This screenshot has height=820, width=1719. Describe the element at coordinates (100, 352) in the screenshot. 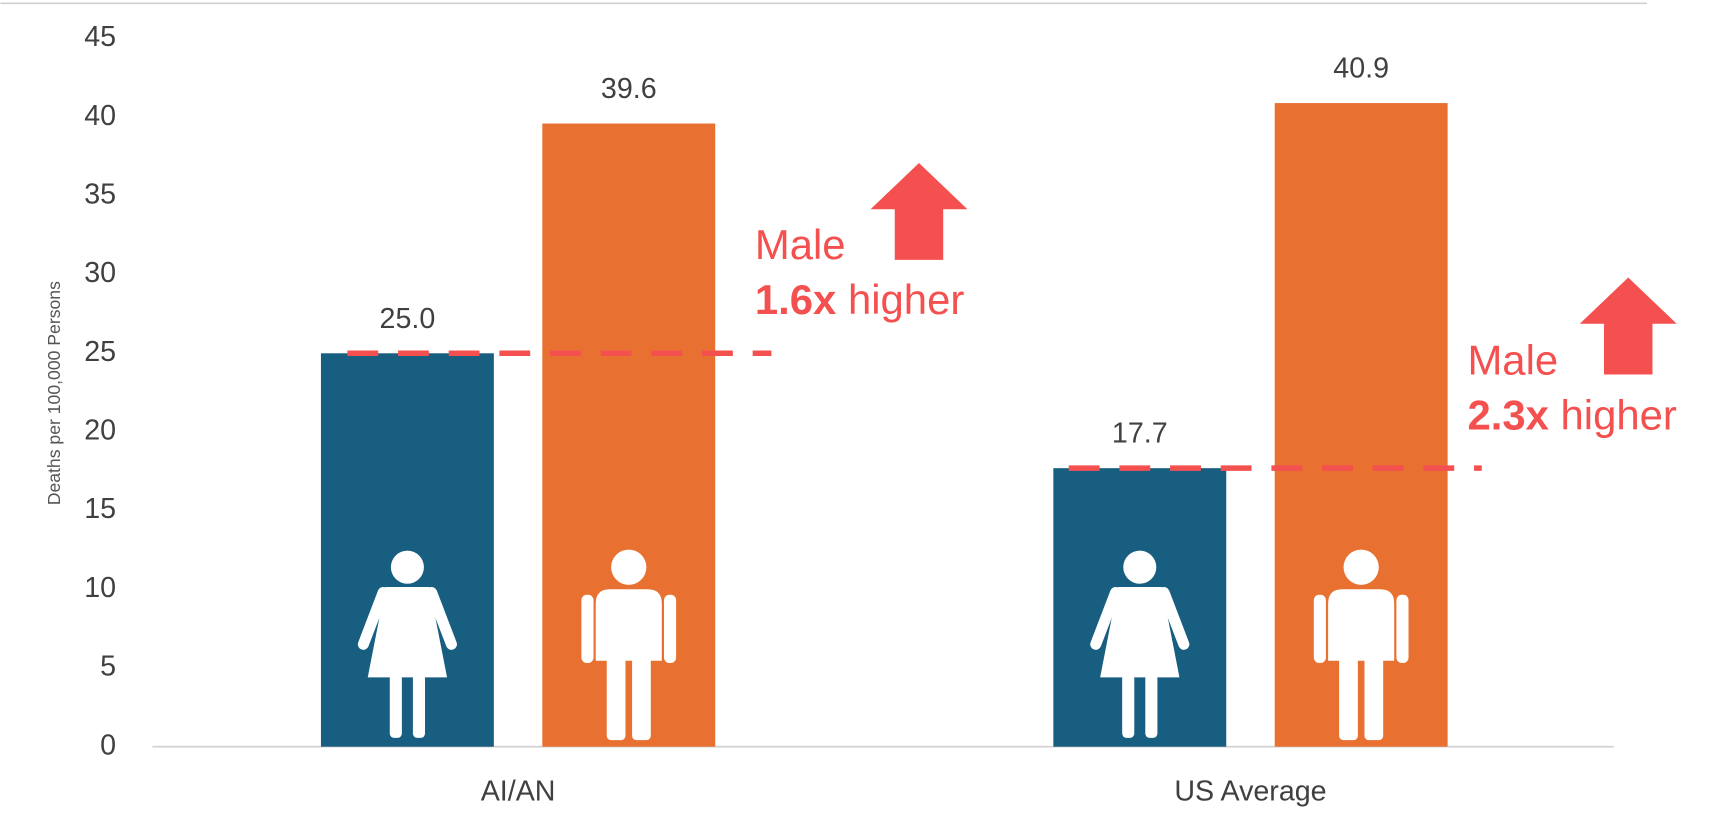

I see `y-tick-label: 25` at that location.